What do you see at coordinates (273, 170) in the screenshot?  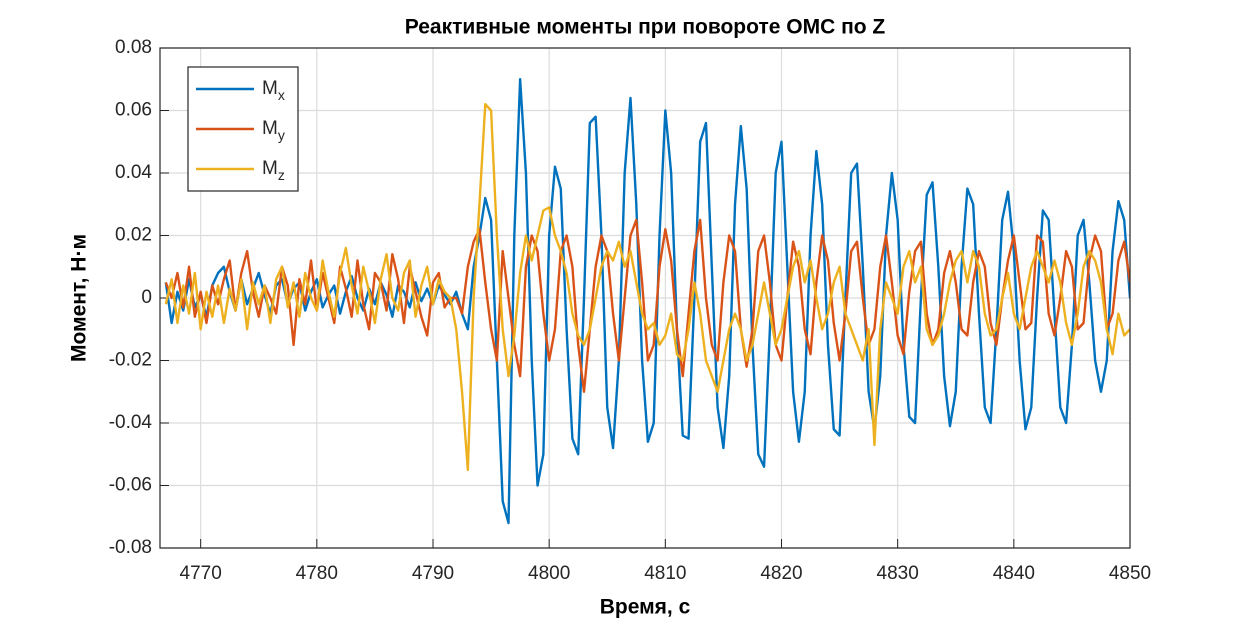 I see `legend-label: Mz` at bounding box center [273, 170].